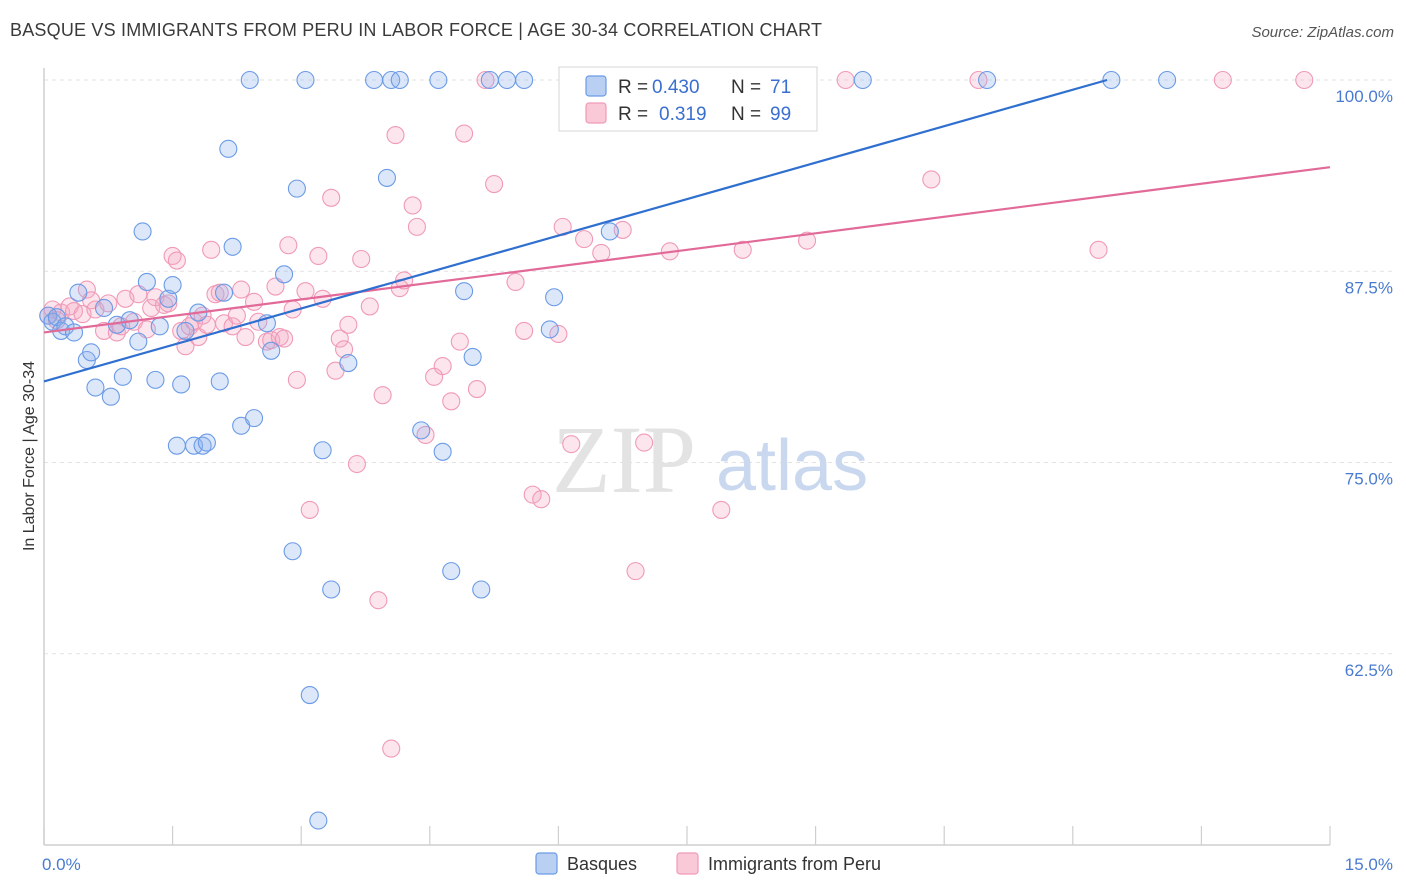 The height and width of the screenshot is (892, 1406). I want to click on watermark-zip: ZIP, so click(624, 459).